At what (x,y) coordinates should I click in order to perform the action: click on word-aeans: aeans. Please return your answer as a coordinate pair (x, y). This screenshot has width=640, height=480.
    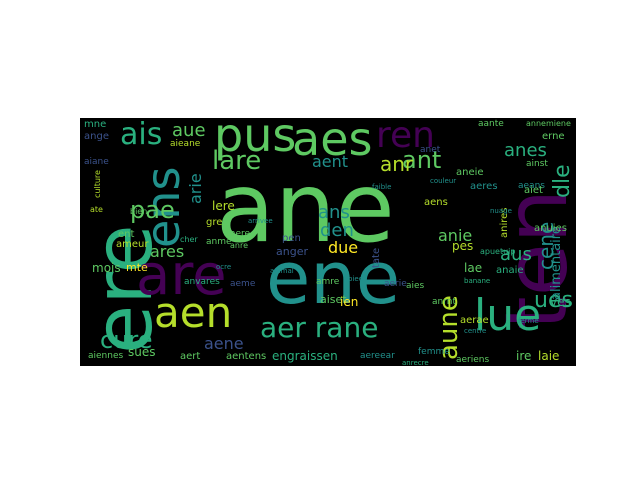
    Looking at the image, I should click on (531, 186).